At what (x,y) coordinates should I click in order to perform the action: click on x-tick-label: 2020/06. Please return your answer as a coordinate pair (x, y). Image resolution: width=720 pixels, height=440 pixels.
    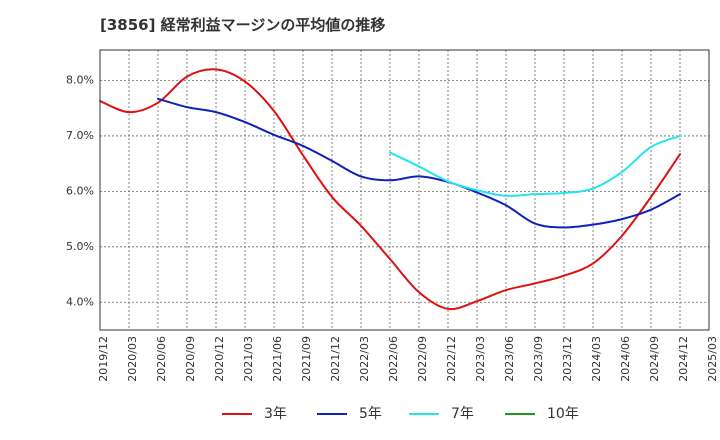
    Looking at the image, I should click on (161, 359).